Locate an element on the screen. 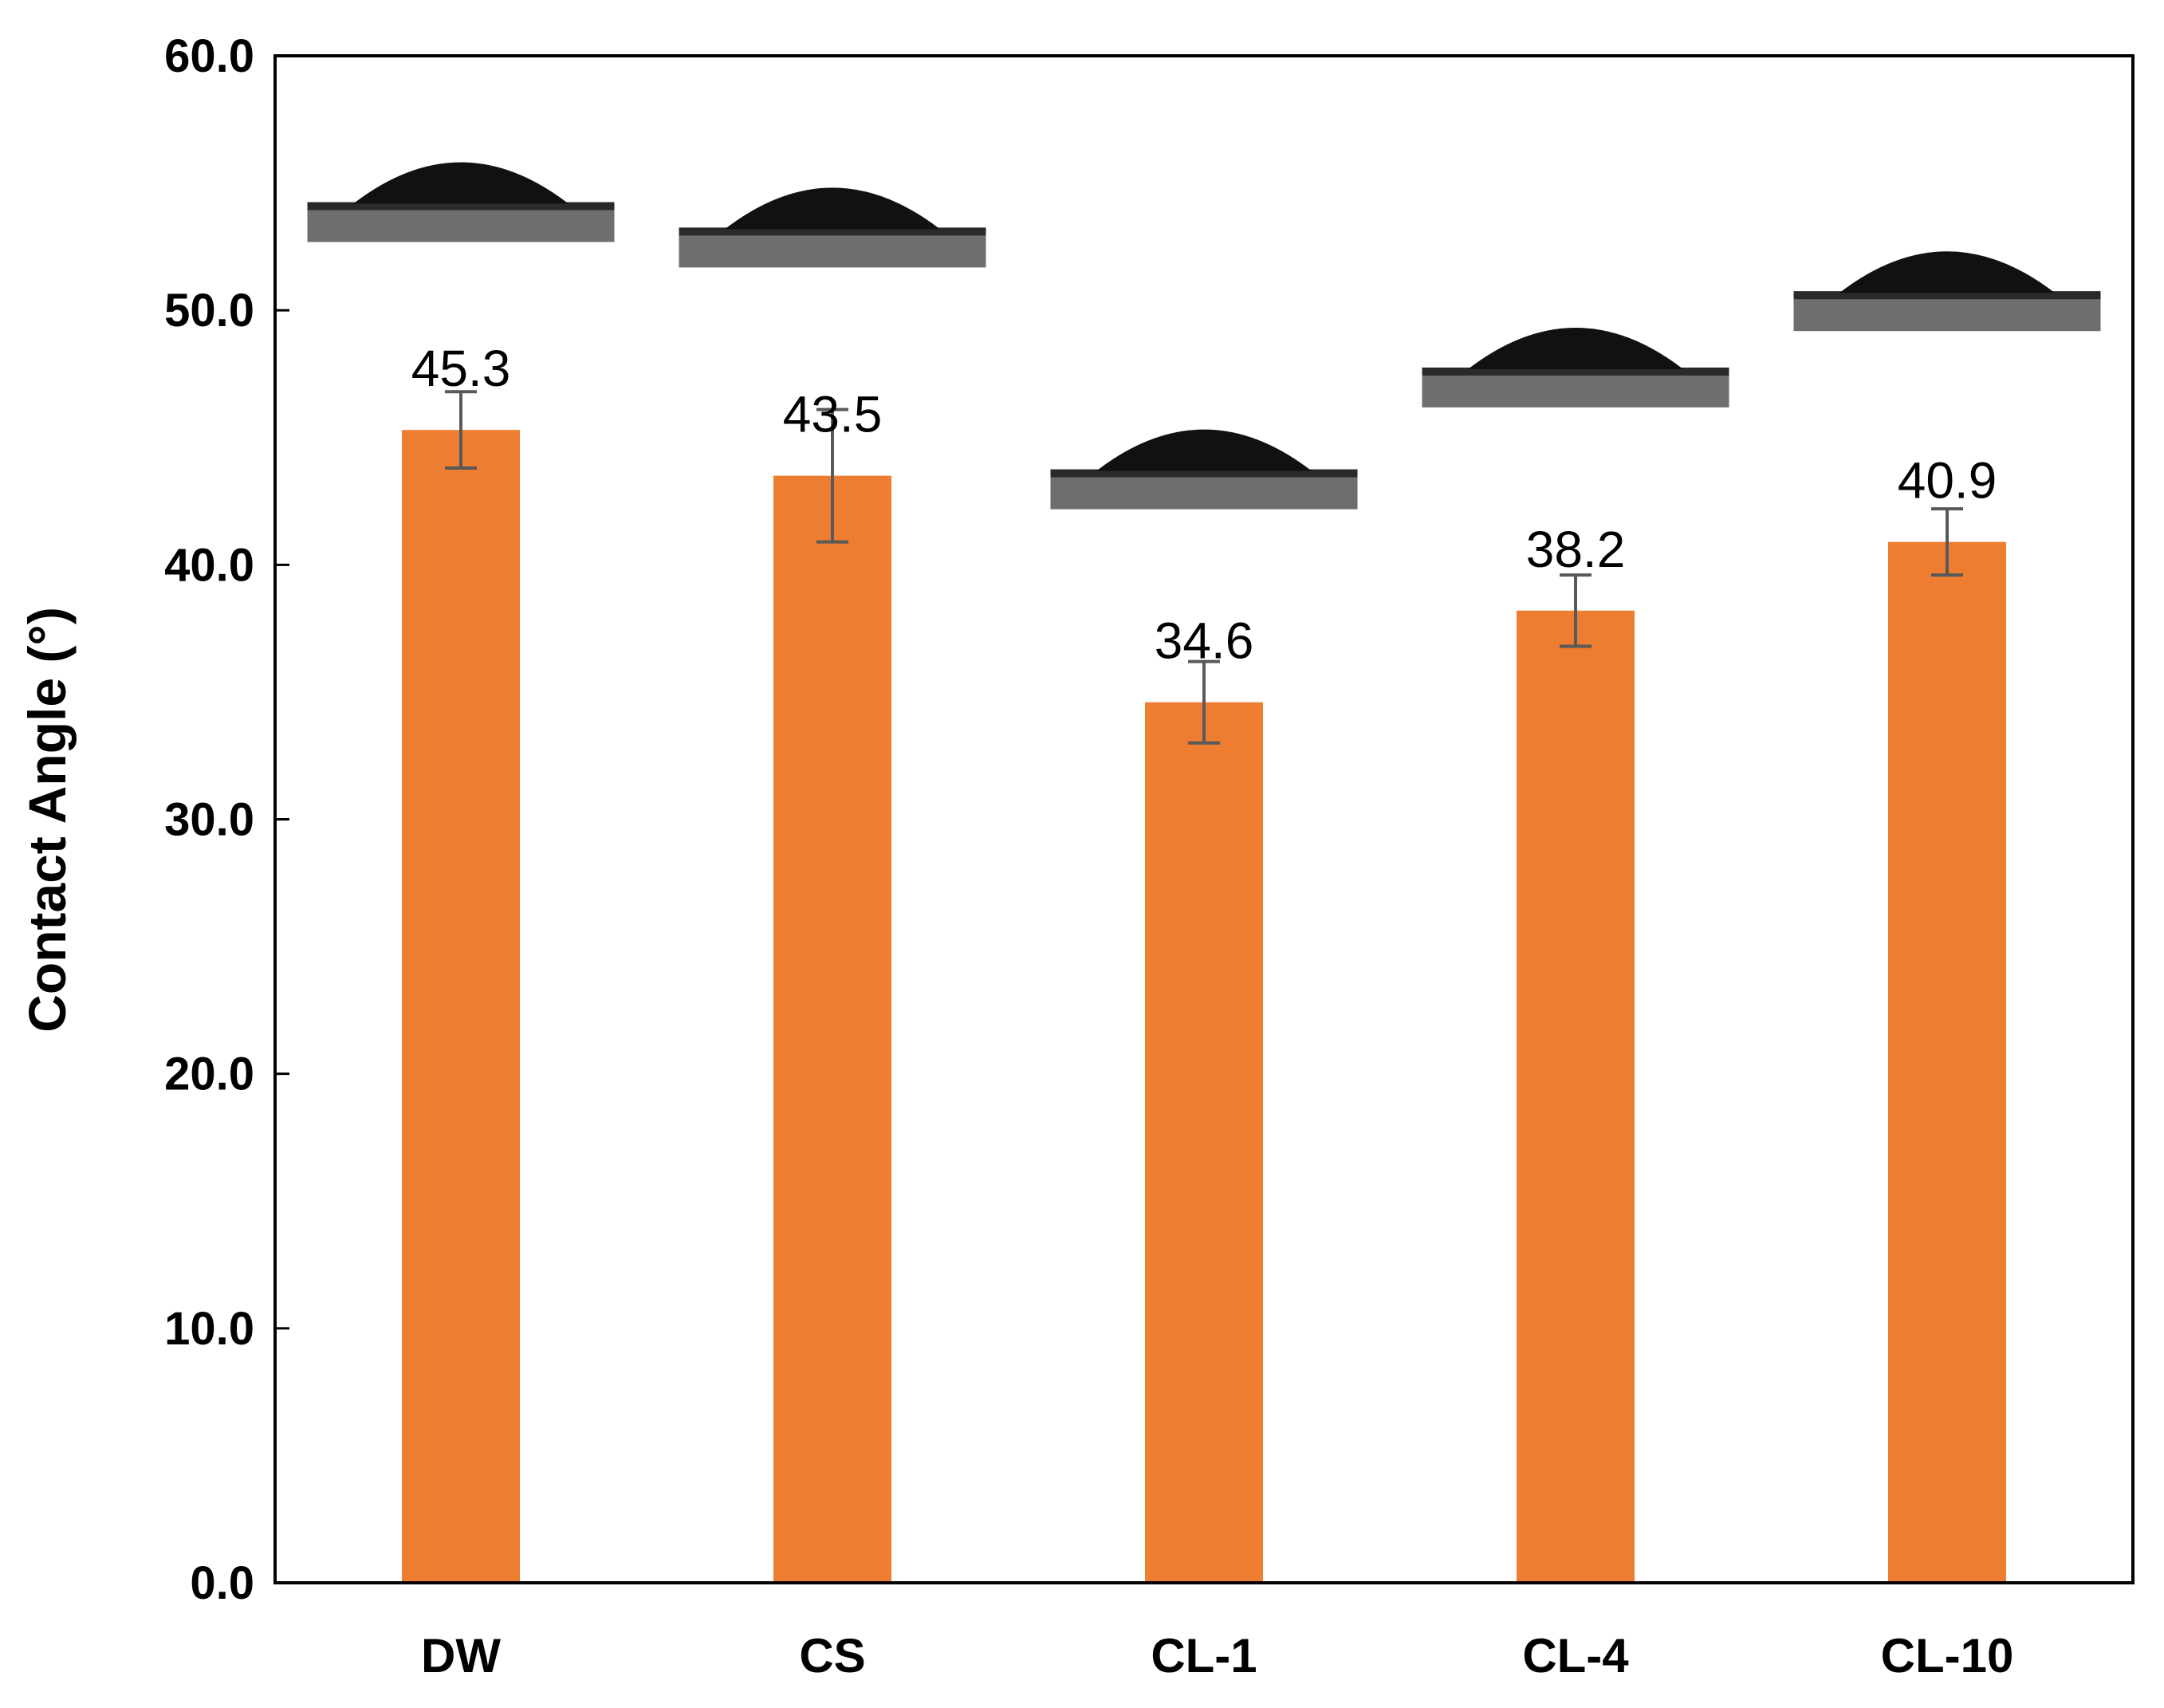 The width and height of the screenshot is (2164, 1708). y-tick-label: 60.0 is located at coordinates (209, 56).